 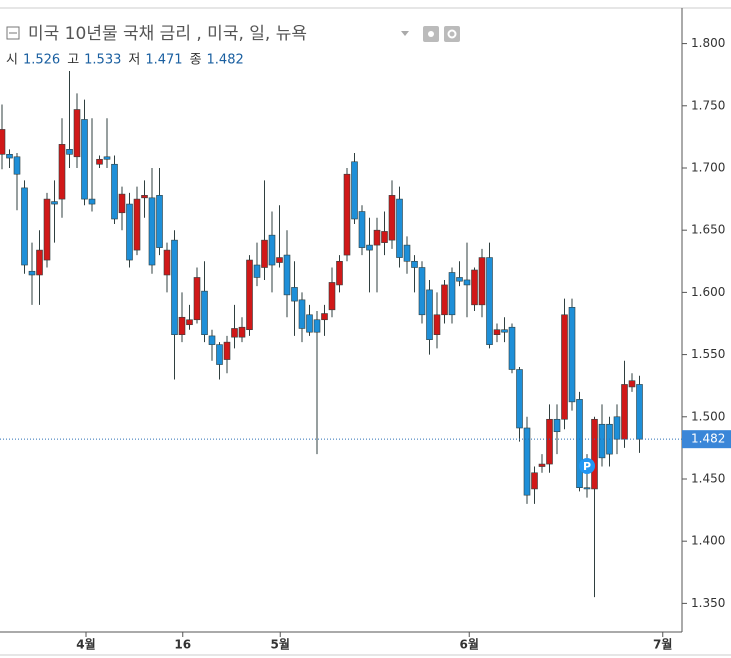 What do you see at coordinates (280, 644) in the screenshot?
I see `x-tick-label: 5월` at bounding box center [280, 644].